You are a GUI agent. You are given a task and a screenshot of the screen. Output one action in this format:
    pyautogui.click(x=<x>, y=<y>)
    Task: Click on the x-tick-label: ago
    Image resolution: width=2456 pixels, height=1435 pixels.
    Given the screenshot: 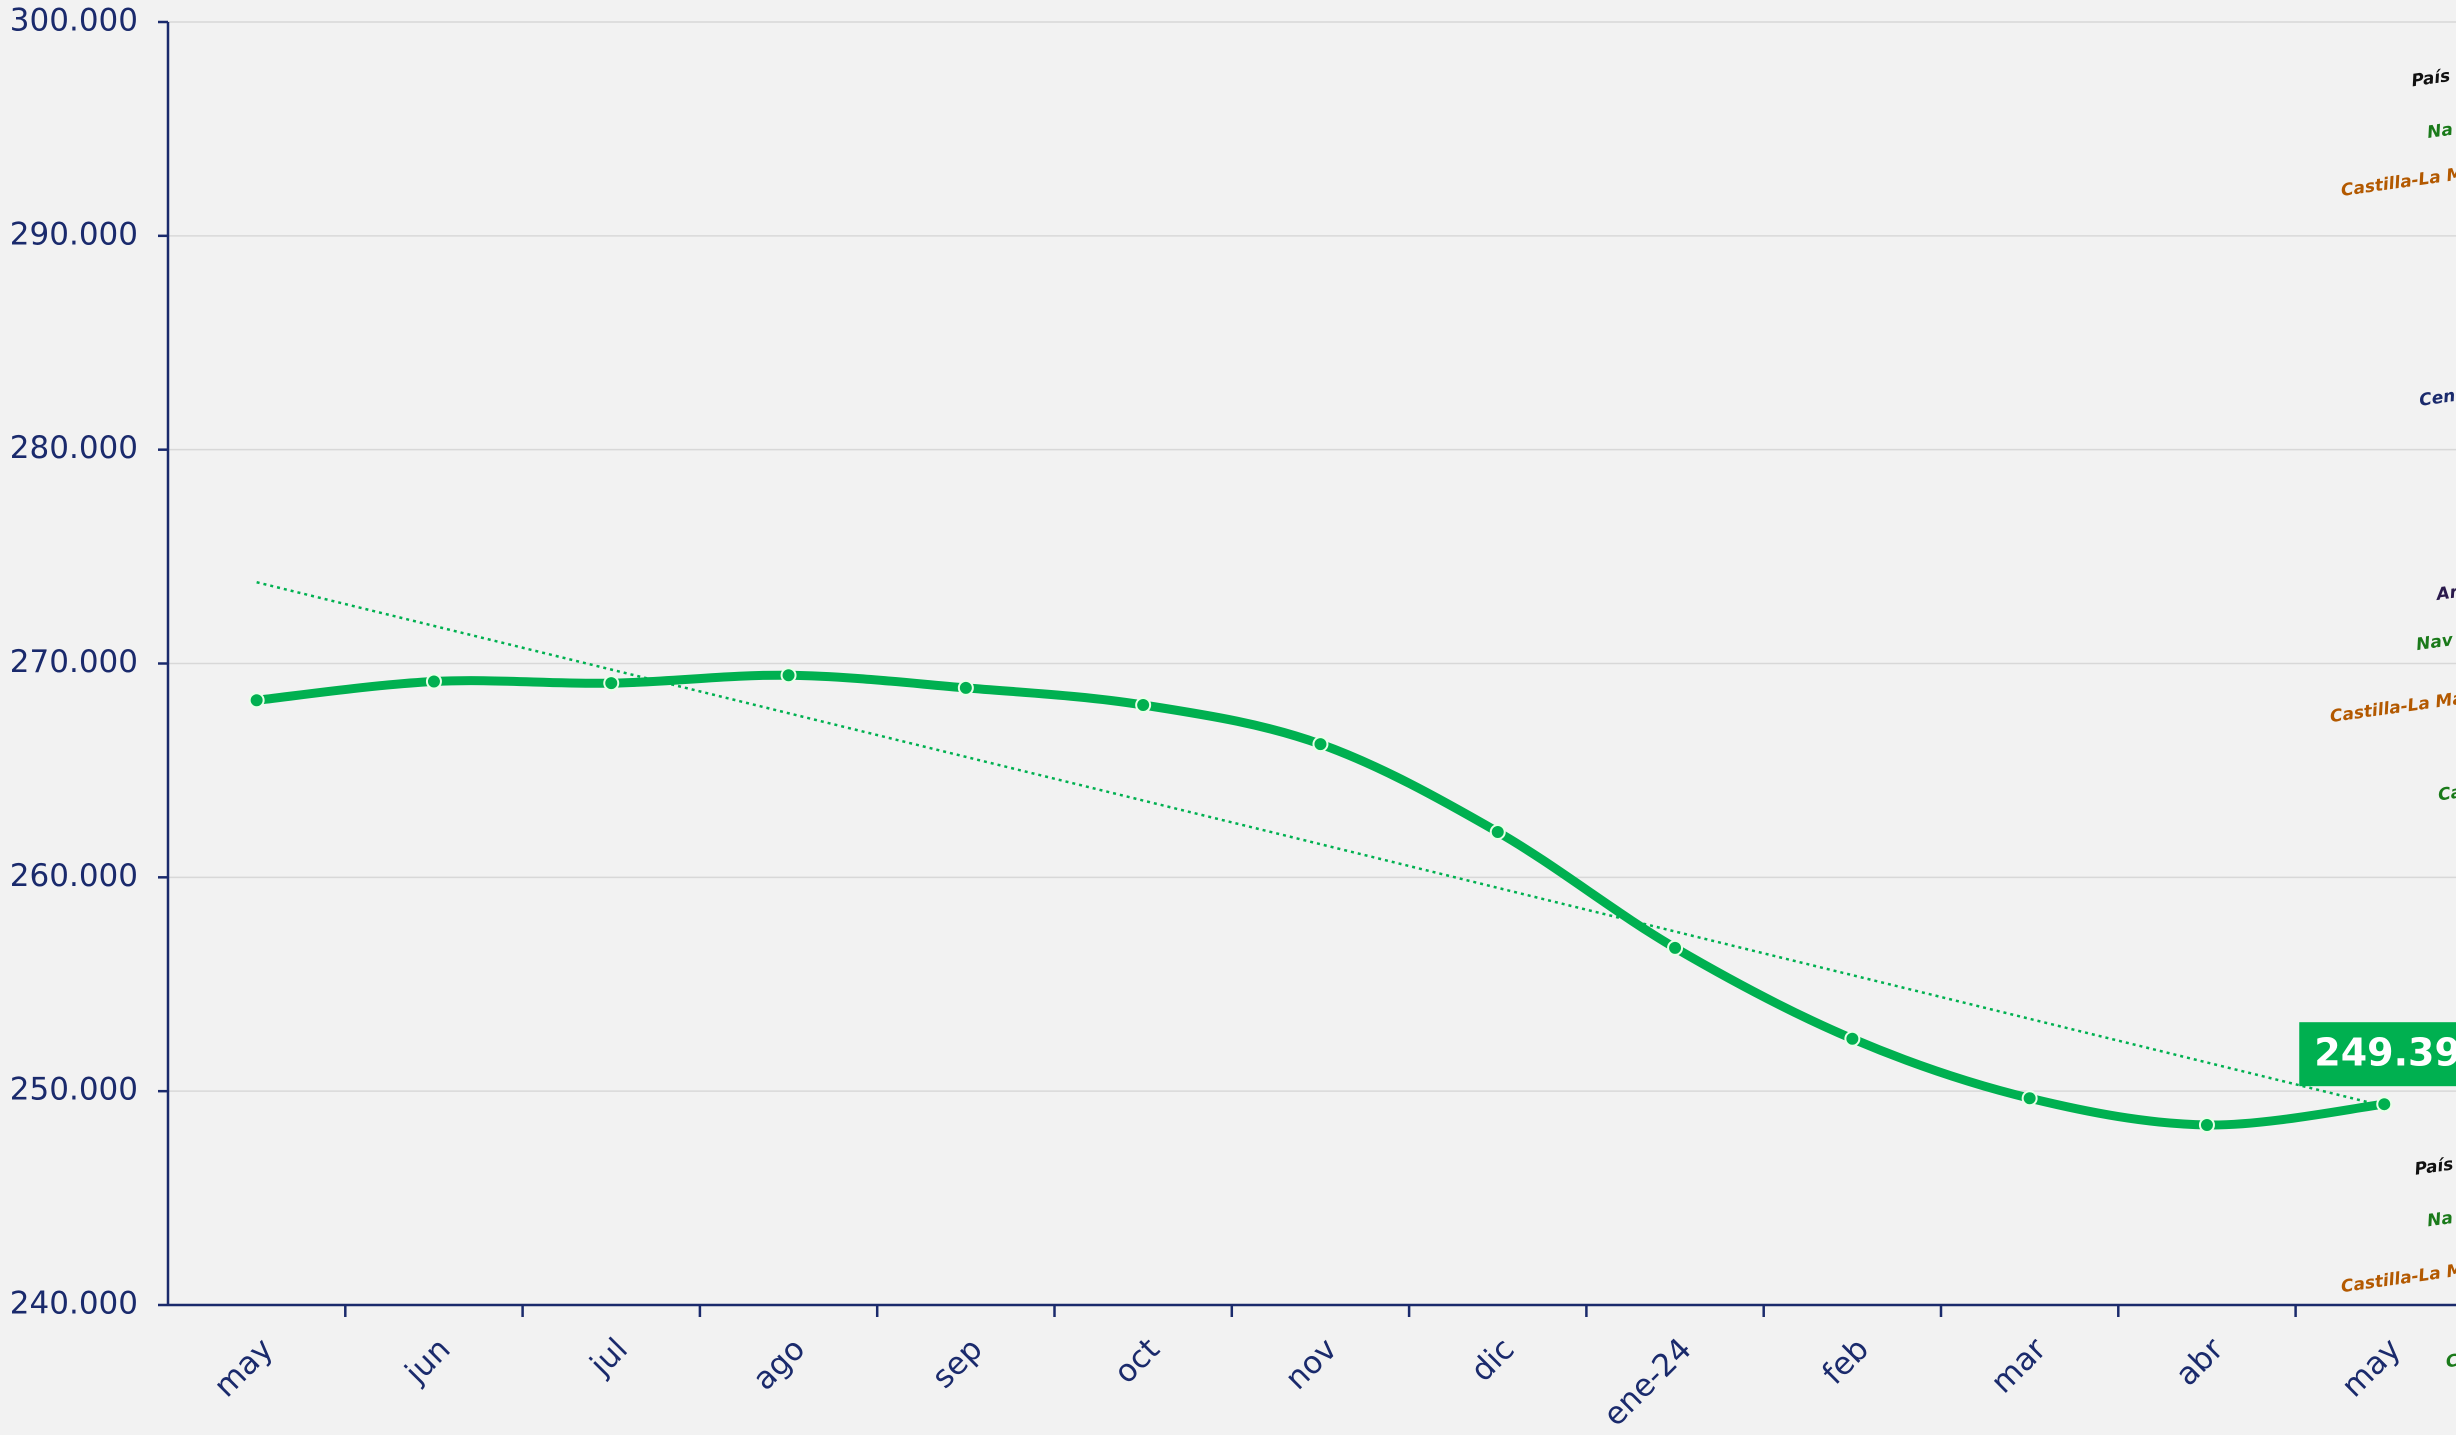 What is the action you would take?
    pyautogui.click(x=779, y=1364)
    